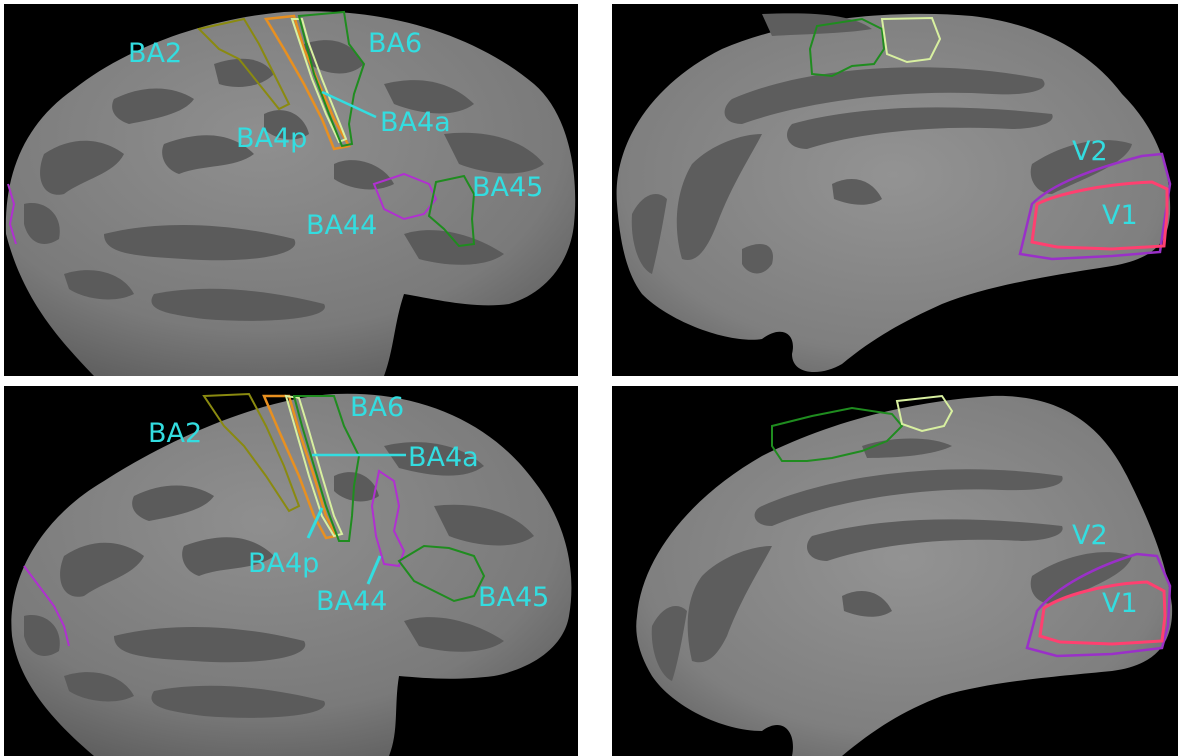 The width and height of the screenshot is (1182, 756). What do you see at coordinates (374, 570) in the screenshot?
I see `ba44-pointer-line` at bounding box center [374, 570].